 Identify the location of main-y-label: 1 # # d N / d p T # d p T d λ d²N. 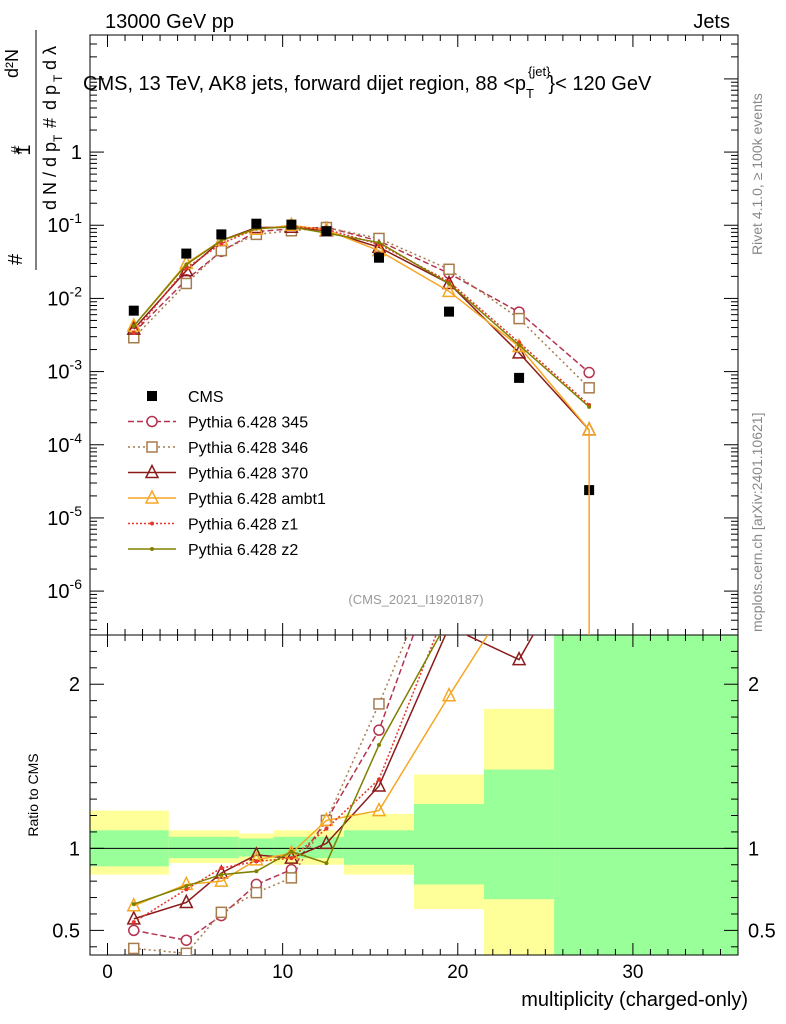
(33, 150).